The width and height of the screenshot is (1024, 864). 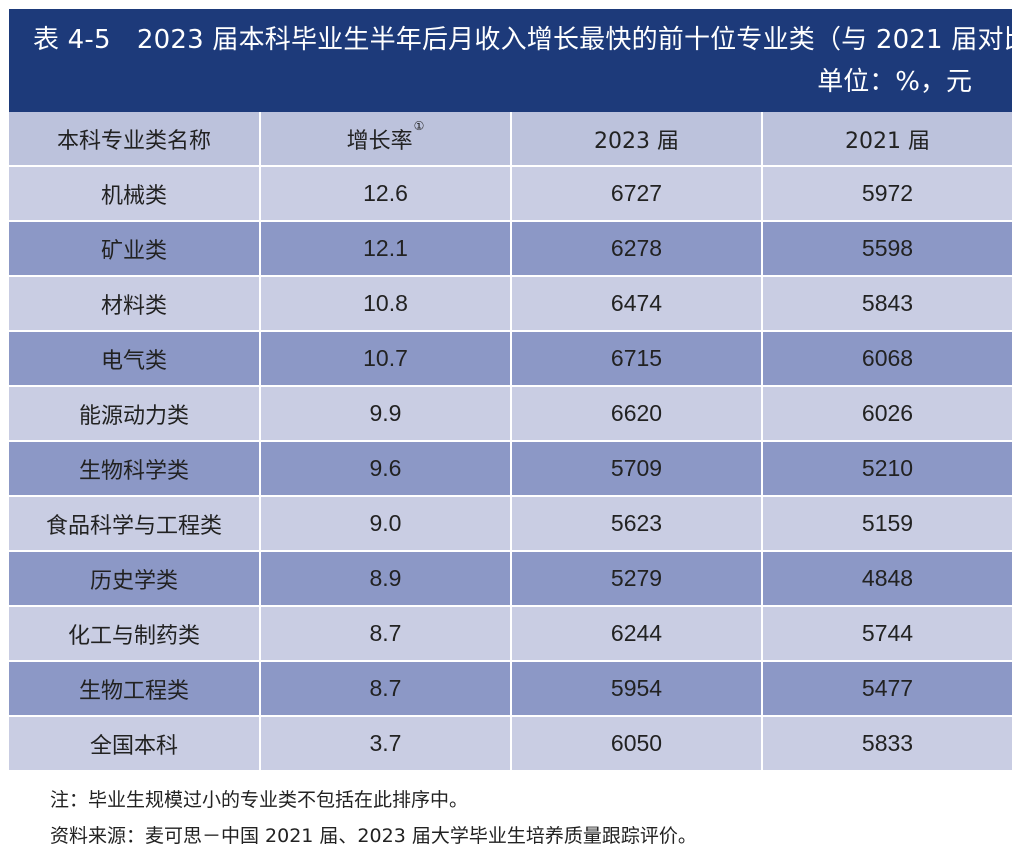 I want to click on growth-rate-cell: 12.6, so click(x=386, y=194).